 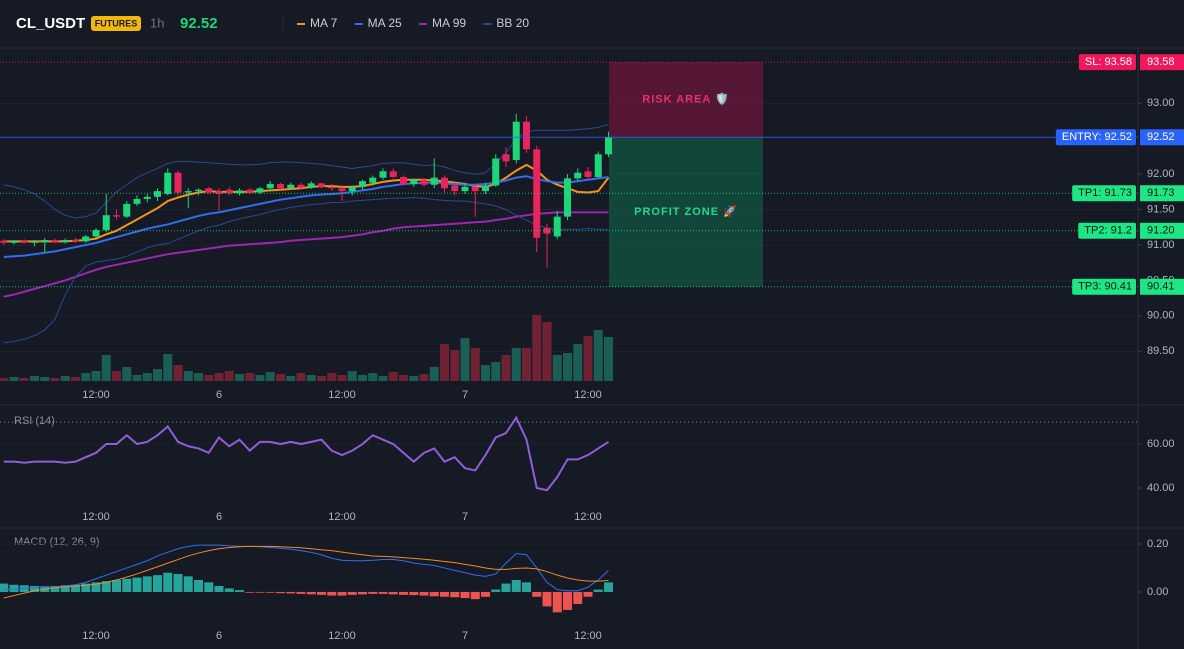 What do you see at coordinates (686, 211) in the screenshot?
I see `zone-label: PROFIT ZONE 🚀` at bounding box center [686, 211].